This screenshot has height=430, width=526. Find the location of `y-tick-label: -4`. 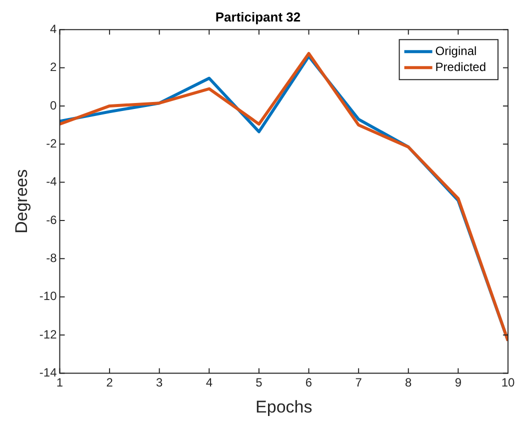

y-tick-label: -4 is located at coordinates (52, 181).